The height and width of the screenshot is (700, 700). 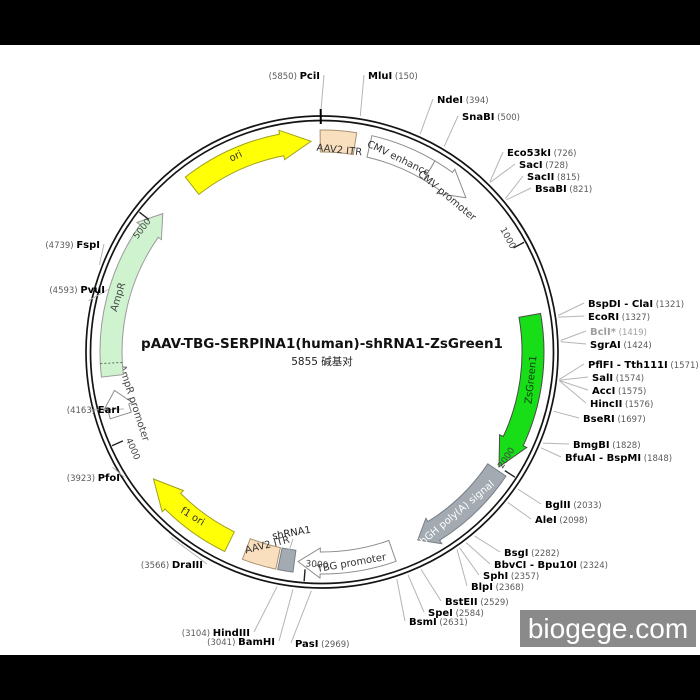 I want to click on restriction-site-label-BglII: BglII (2033), so click(x=573, y=505).